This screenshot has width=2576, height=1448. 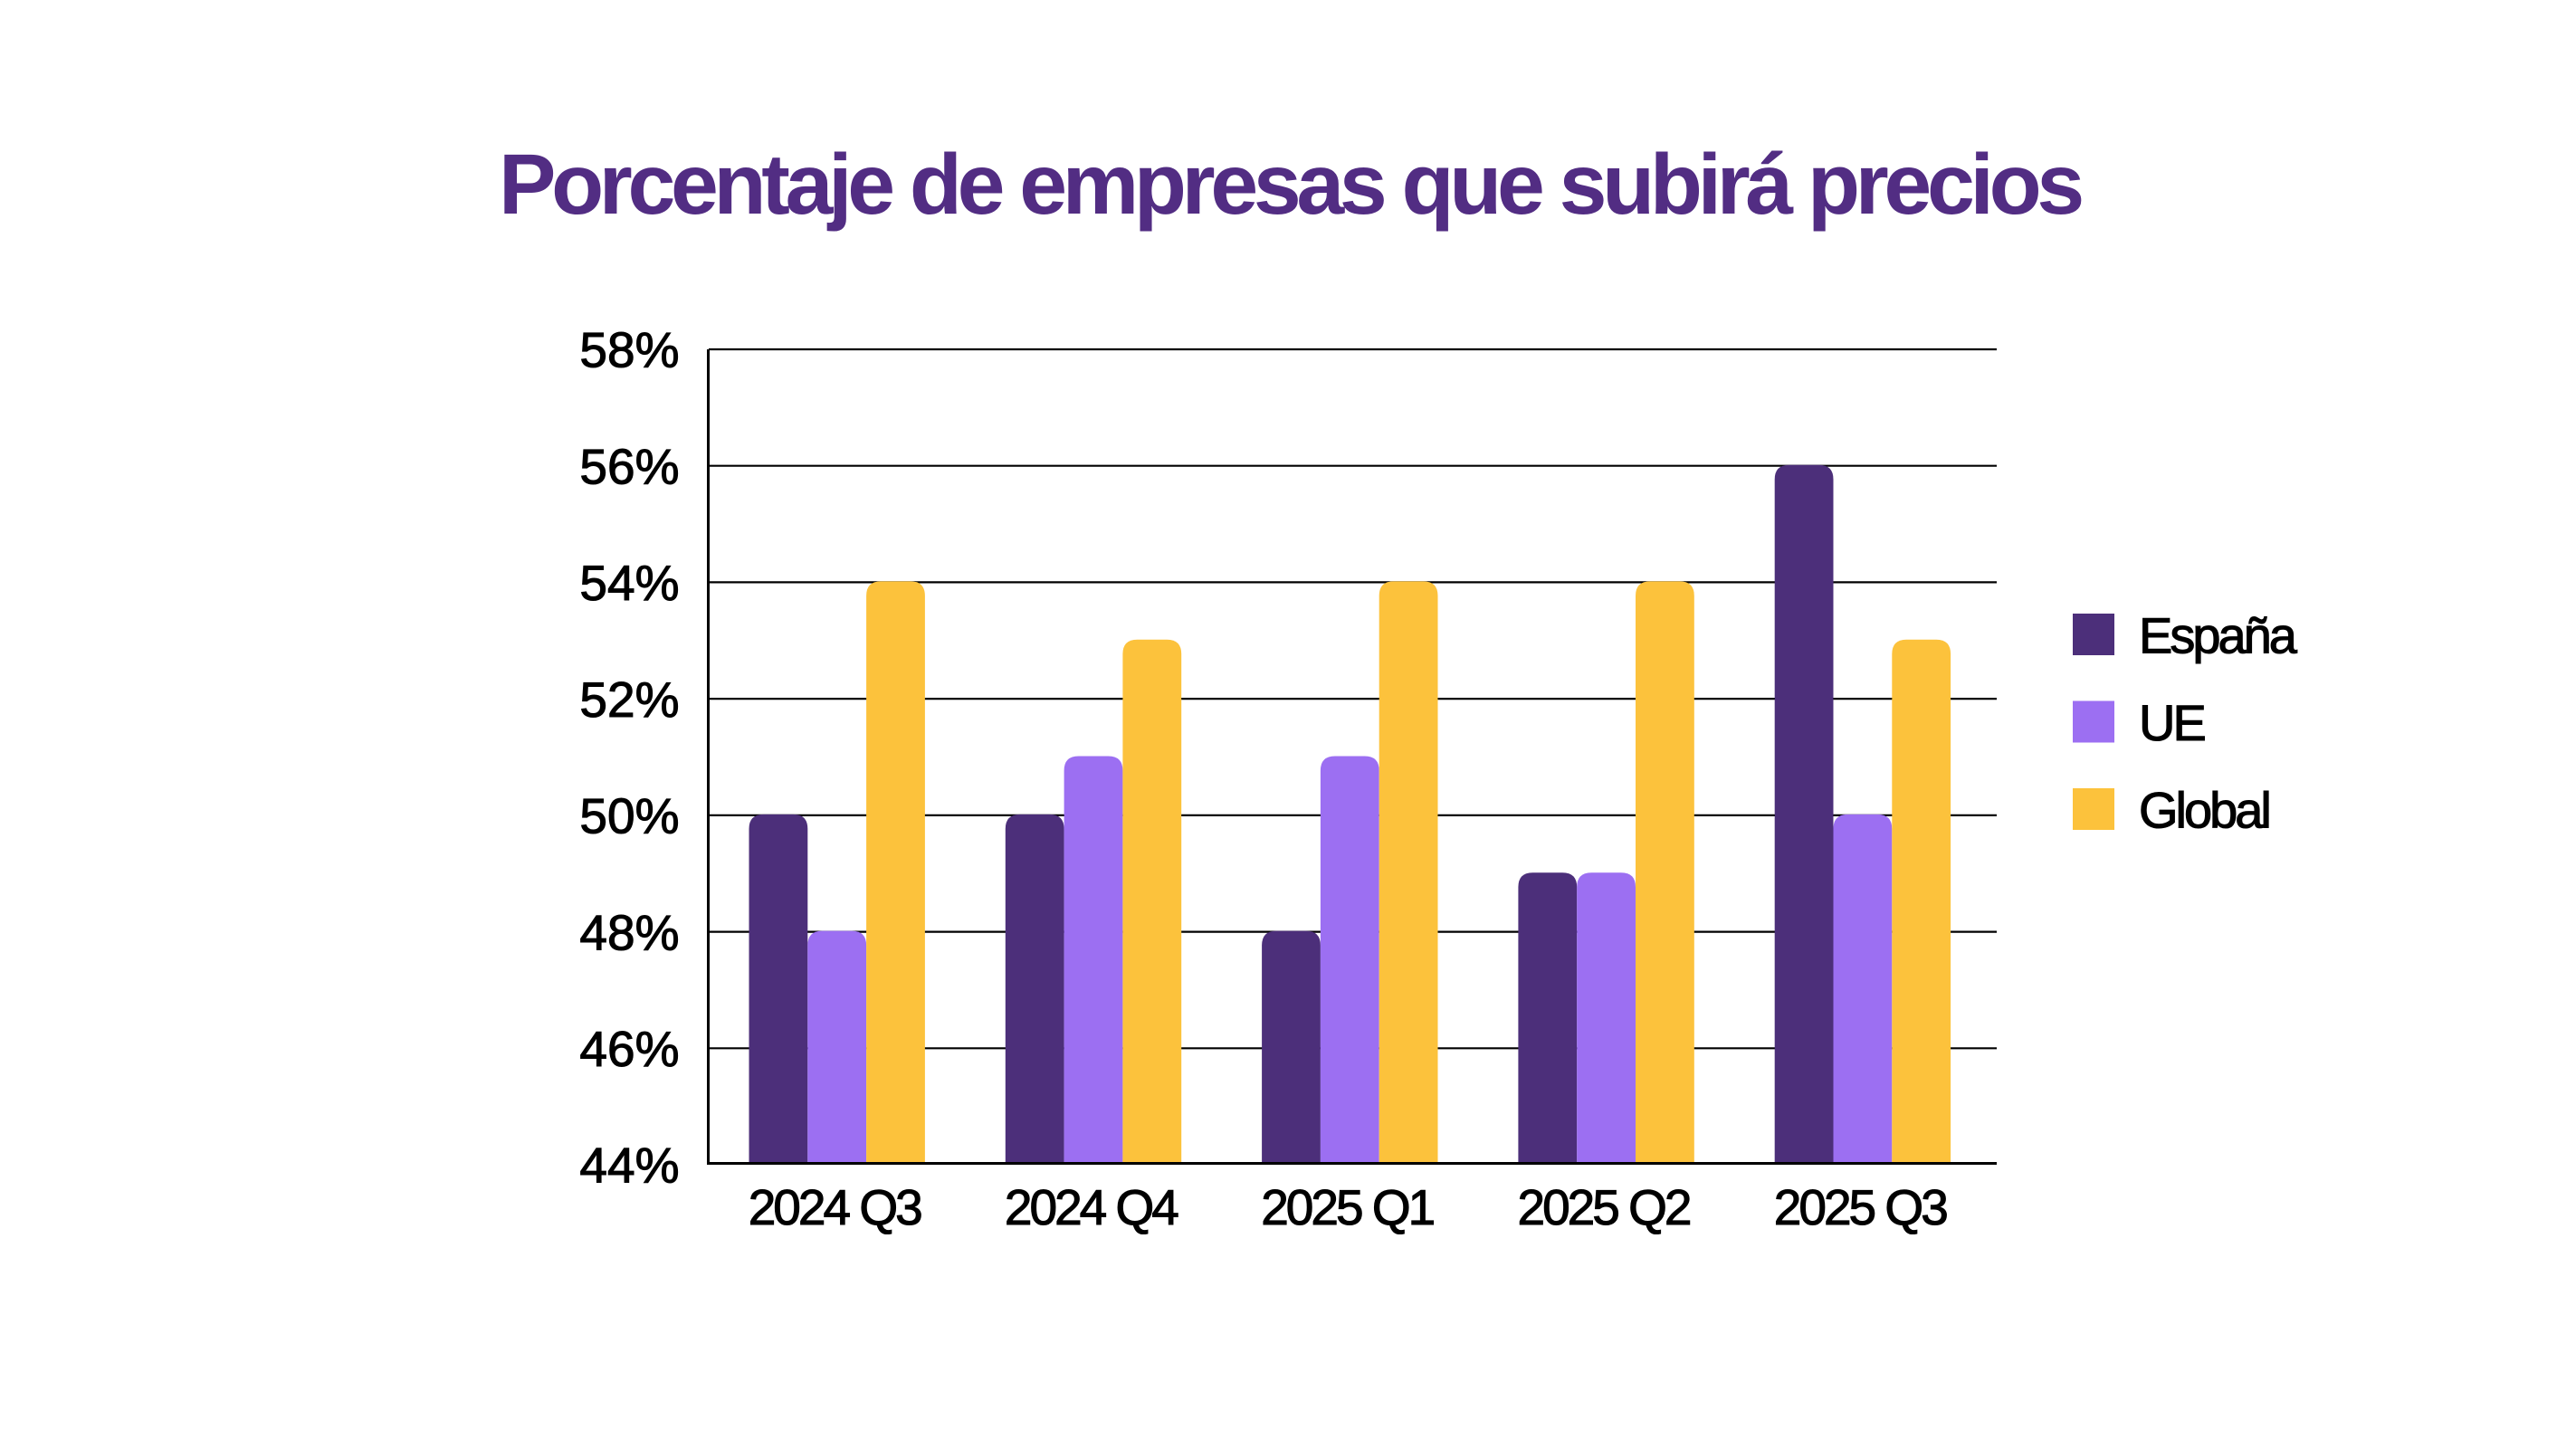 What do you see at coordinates (1861, 1207) in the screenshot?
I see `svg-text: 2025 Q3` at bounding box center [1861, 1207].